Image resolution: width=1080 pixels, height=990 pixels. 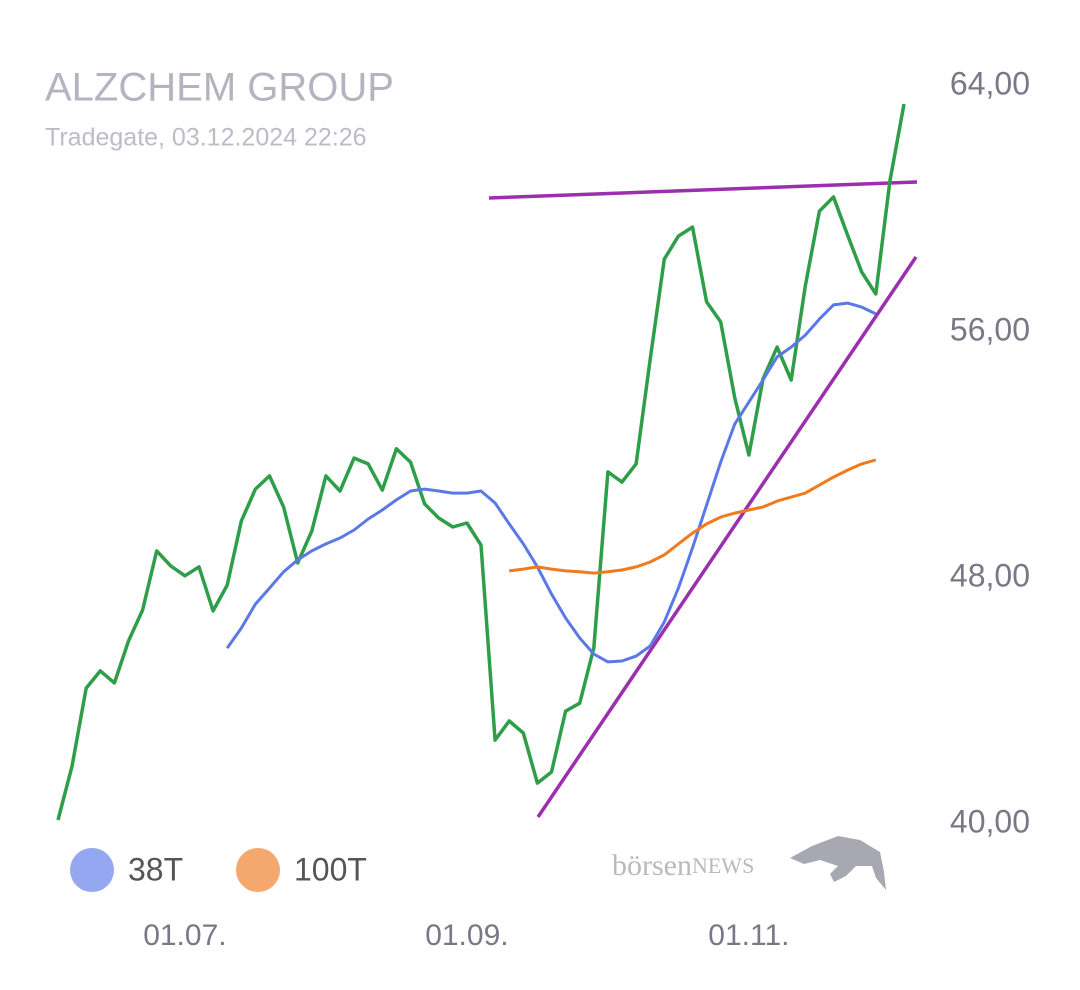 I want to click on watermark-group: börsenNEWS, so click(x=749, y=863).